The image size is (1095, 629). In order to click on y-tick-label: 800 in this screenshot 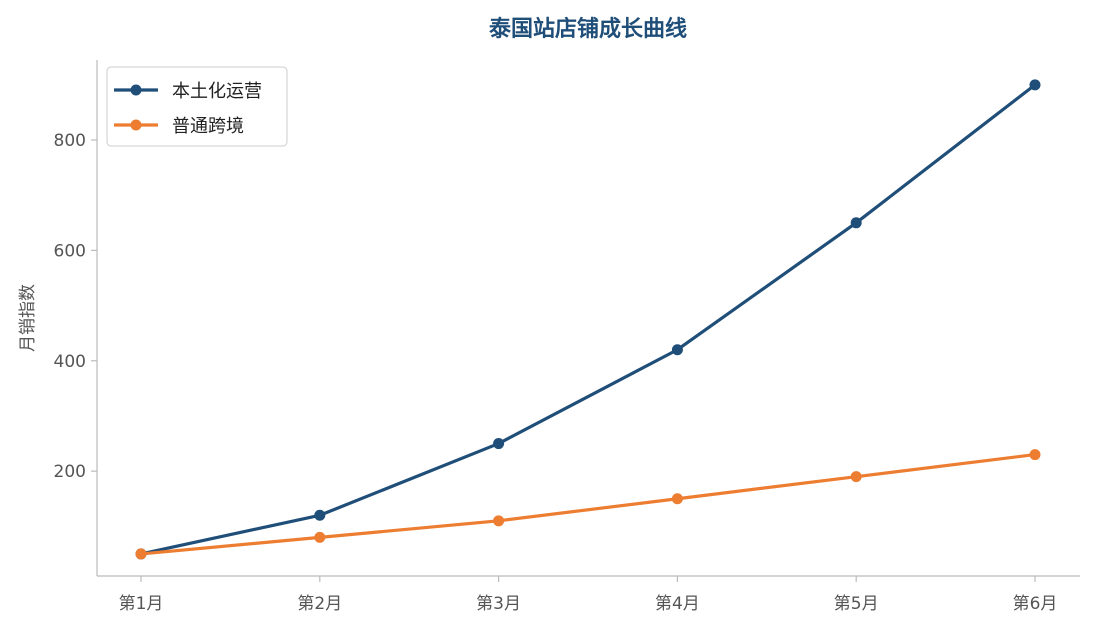, I will do `click(70, 141)`.